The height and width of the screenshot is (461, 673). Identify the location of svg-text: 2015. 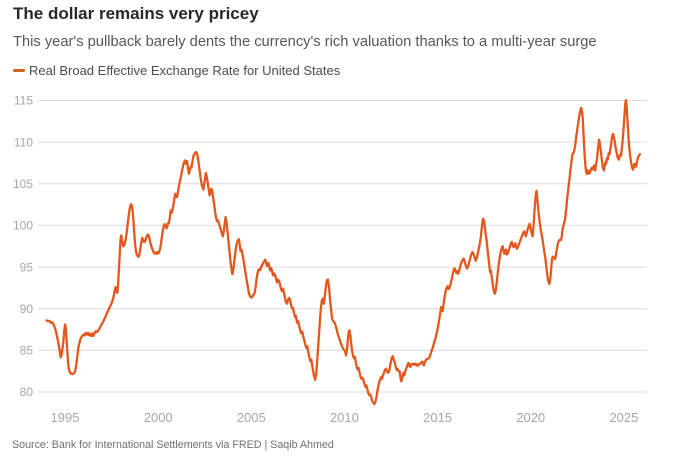
(437, 417).